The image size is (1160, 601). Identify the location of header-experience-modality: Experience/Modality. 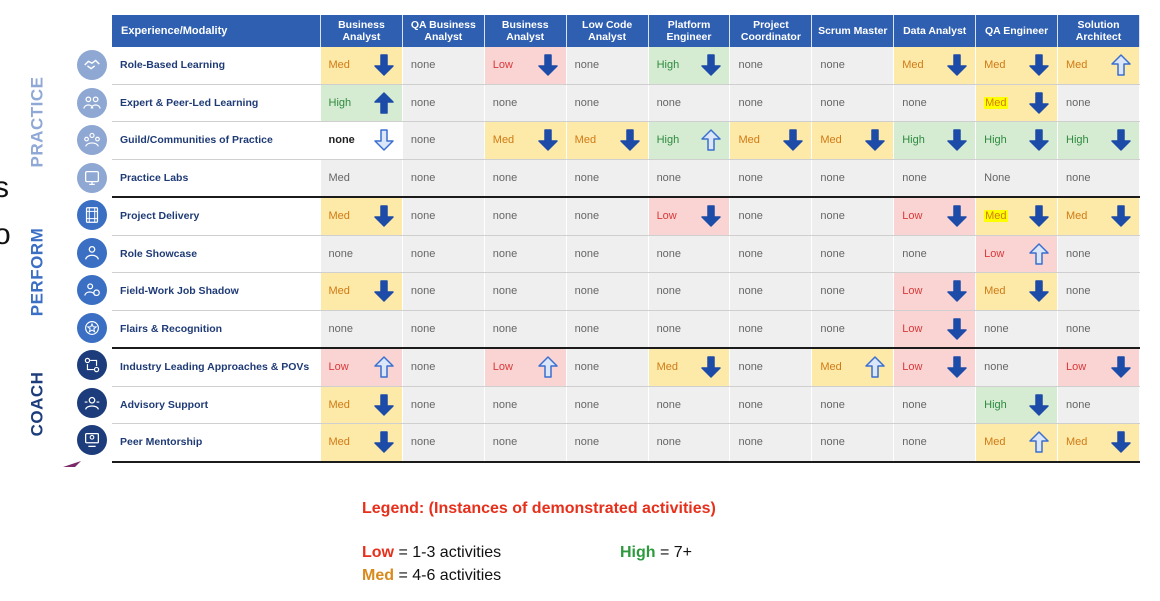
(216, 31).